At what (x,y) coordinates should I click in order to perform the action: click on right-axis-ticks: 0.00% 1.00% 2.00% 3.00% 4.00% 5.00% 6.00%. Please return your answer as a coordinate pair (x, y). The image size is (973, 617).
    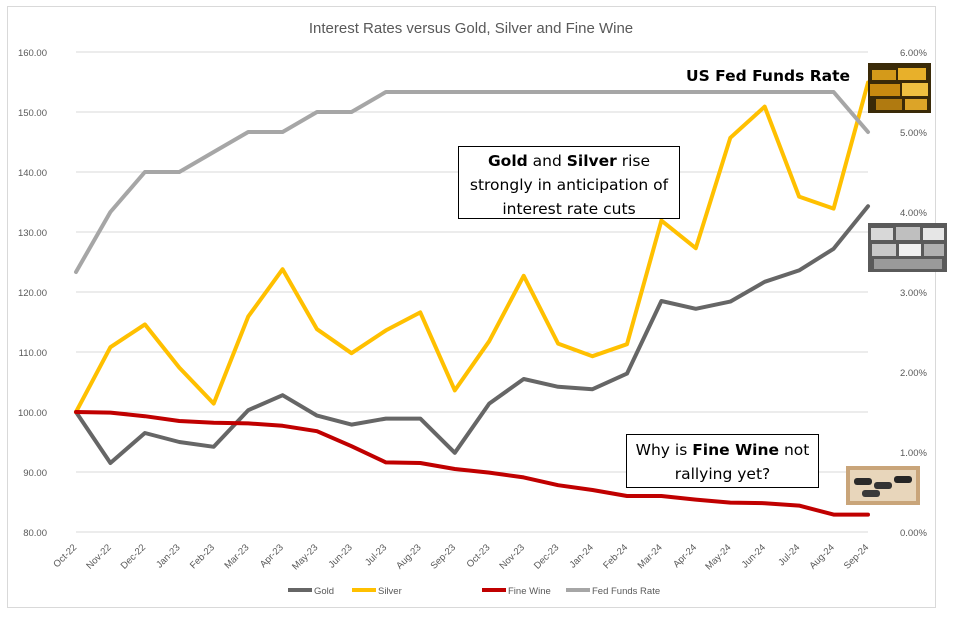
    Looking at the image, I should click on (913, 293).